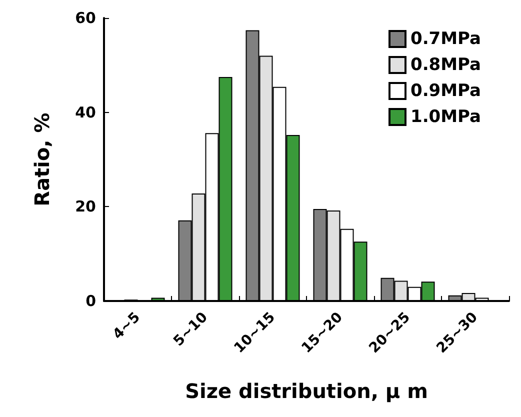  I want to click on legend-label: 1.0MPa, so click(446, 117).